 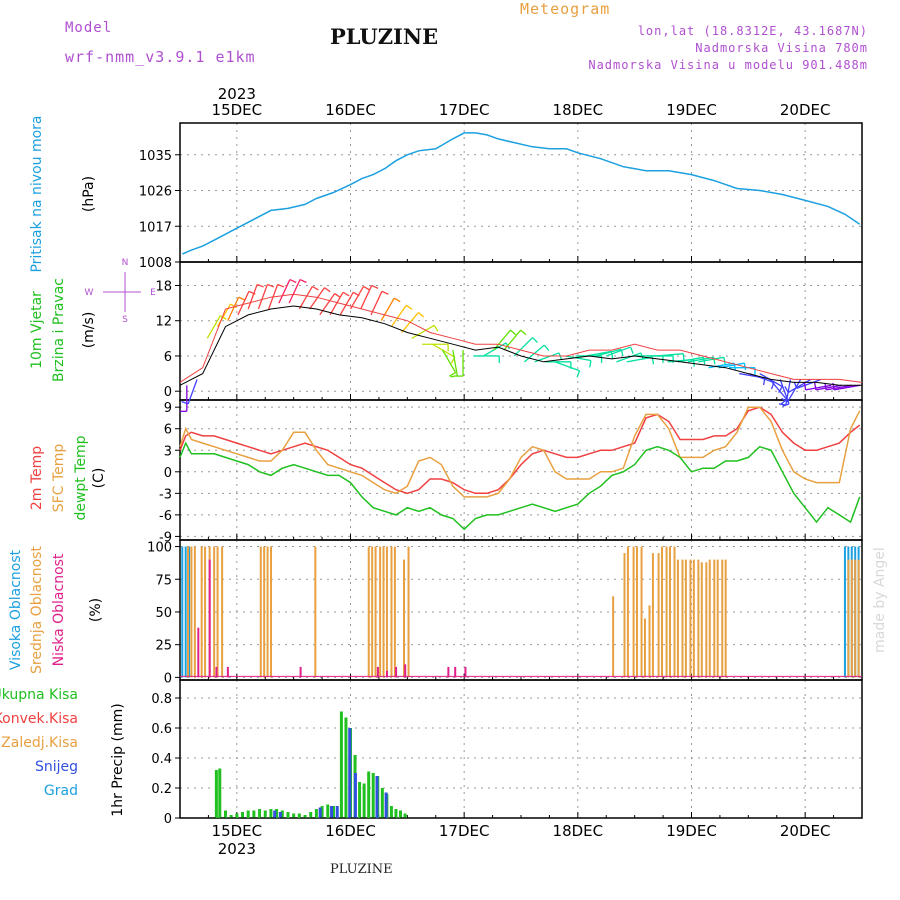 I want to click on y-tick-label: 50, so click(x=163, y=613).